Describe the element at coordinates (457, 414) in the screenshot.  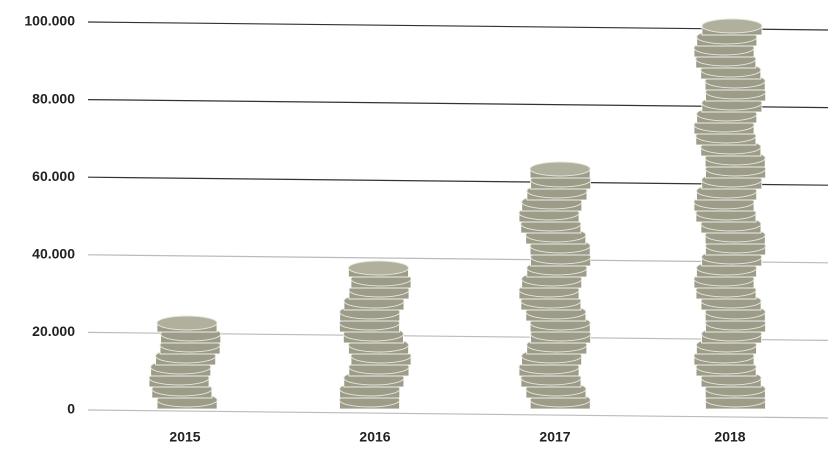
I see `grid-line` at that location.